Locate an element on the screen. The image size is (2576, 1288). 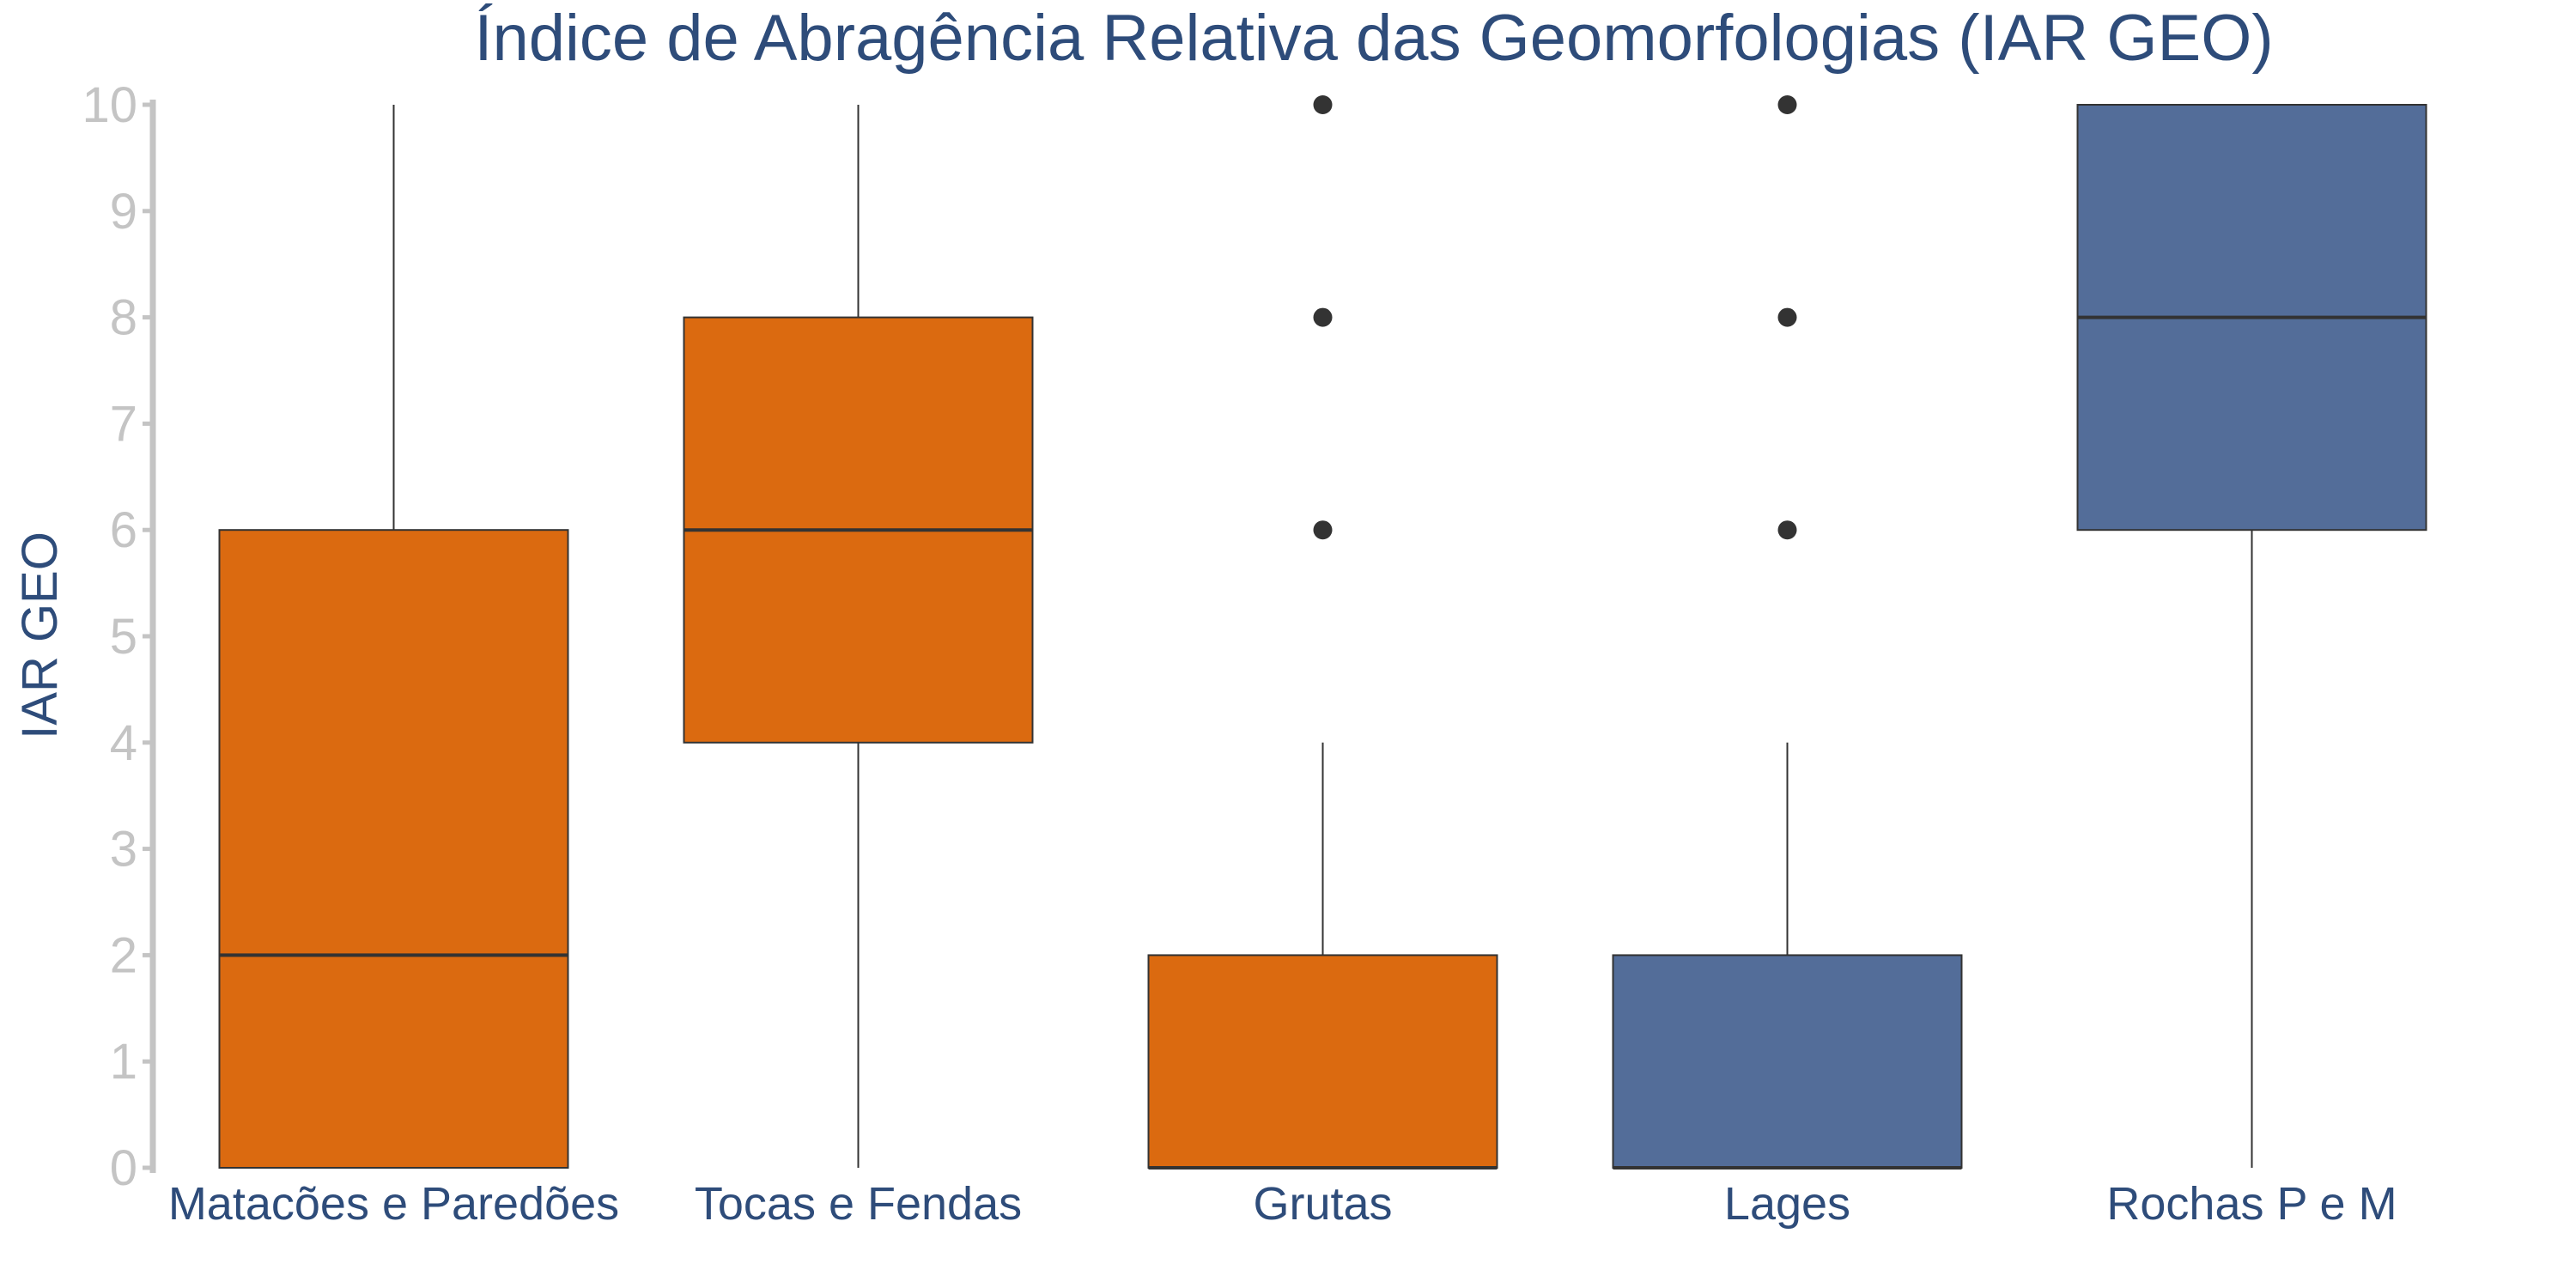
x-tick-label: Rochas P e M is located at coordinates (2251, 1204).